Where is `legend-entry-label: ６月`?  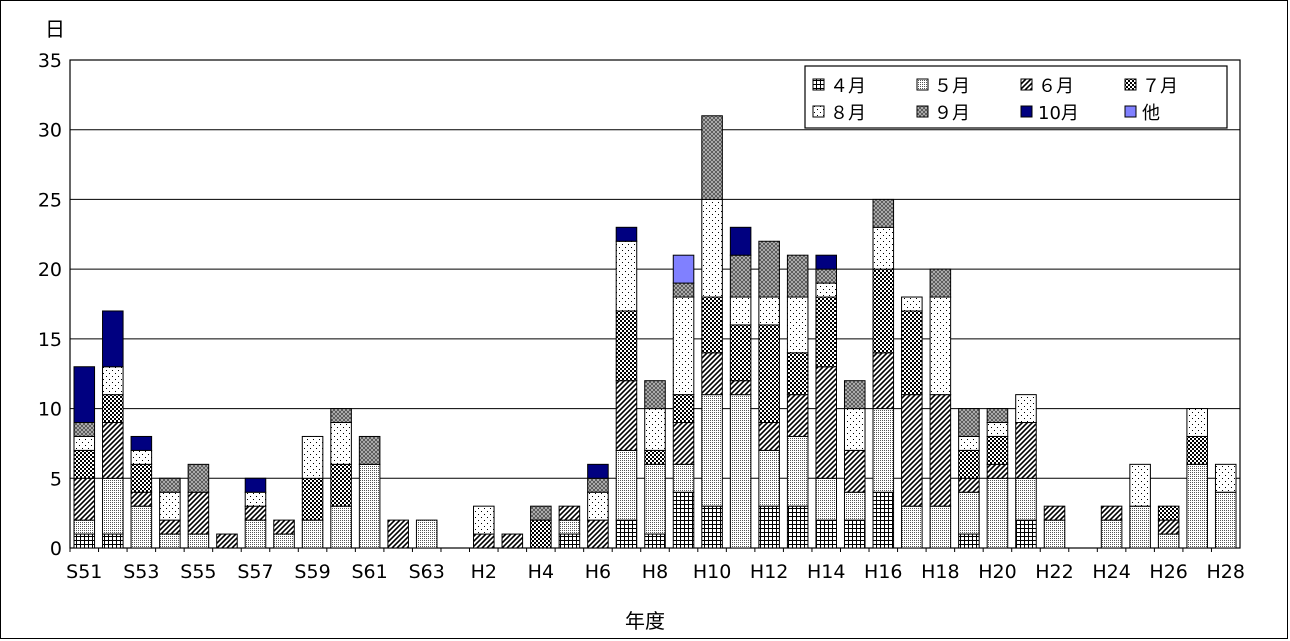
legend-entry-label: ６月 is located at coordinates (1056, 86).